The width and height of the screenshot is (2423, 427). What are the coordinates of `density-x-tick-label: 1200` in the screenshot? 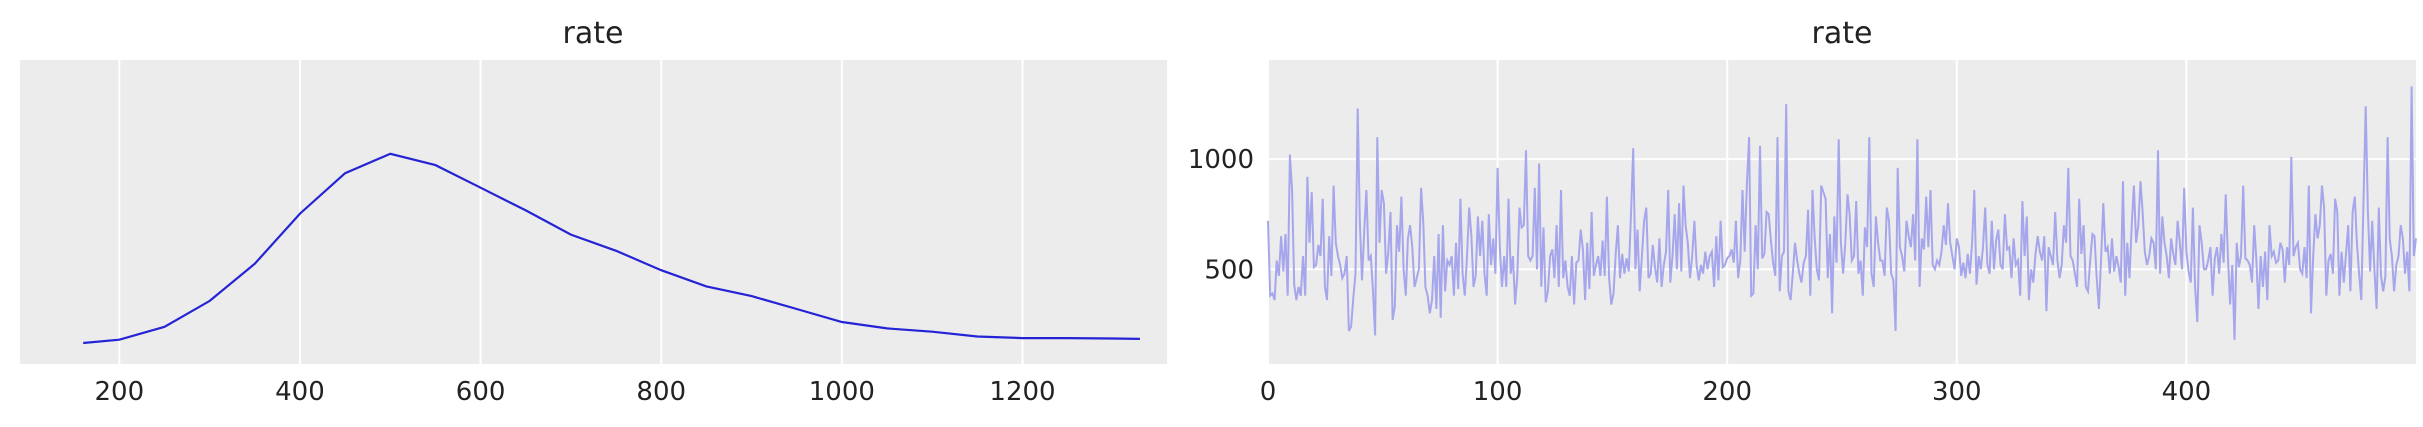 It's located at (1022, 392).